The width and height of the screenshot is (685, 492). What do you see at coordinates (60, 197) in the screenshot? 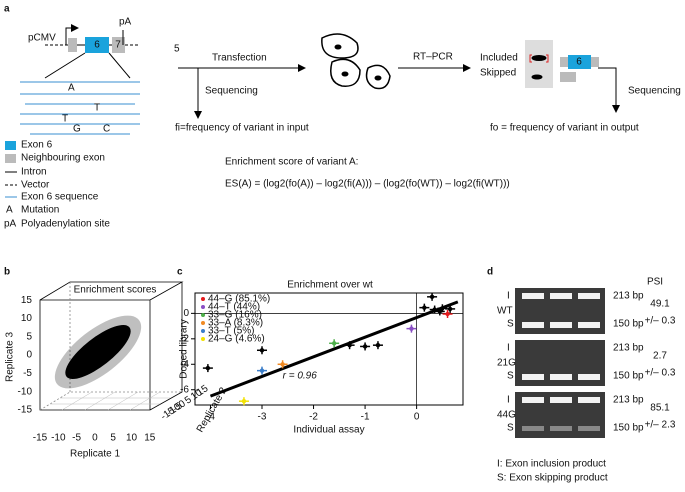
I see `legend-label: Exon 6 sequence` at bounding box center [60, 197].